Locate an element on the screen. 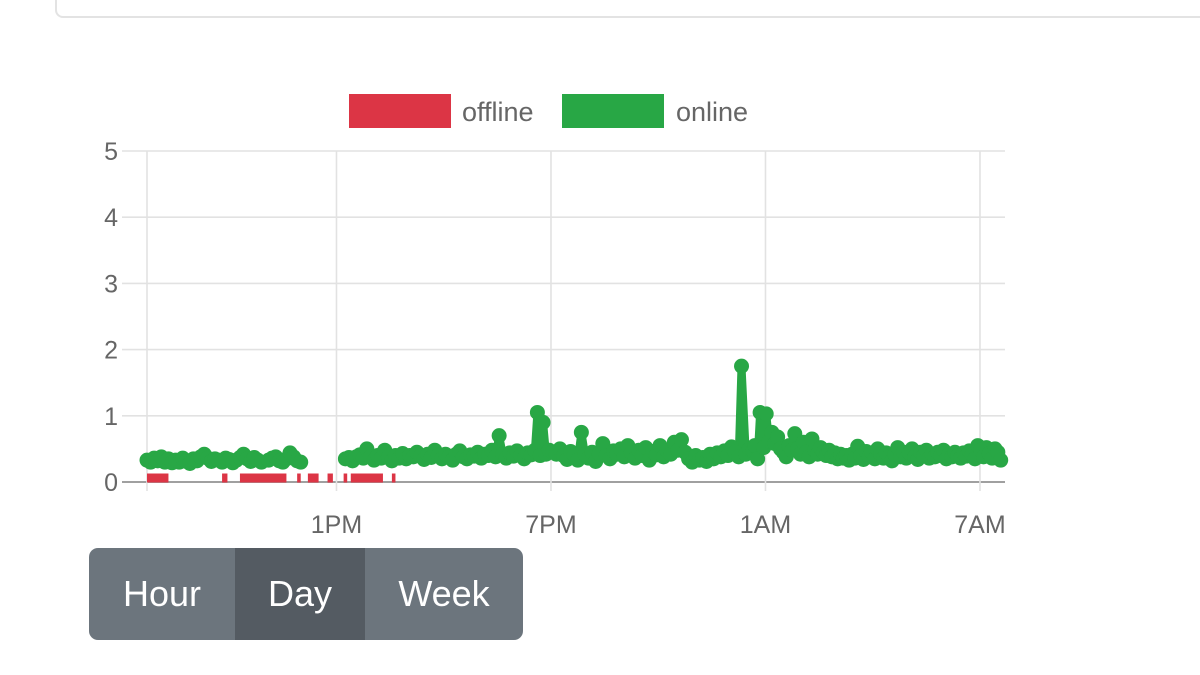 The image size is (1200, 675). legend-swatch-online is located at coordinates (613, 111).